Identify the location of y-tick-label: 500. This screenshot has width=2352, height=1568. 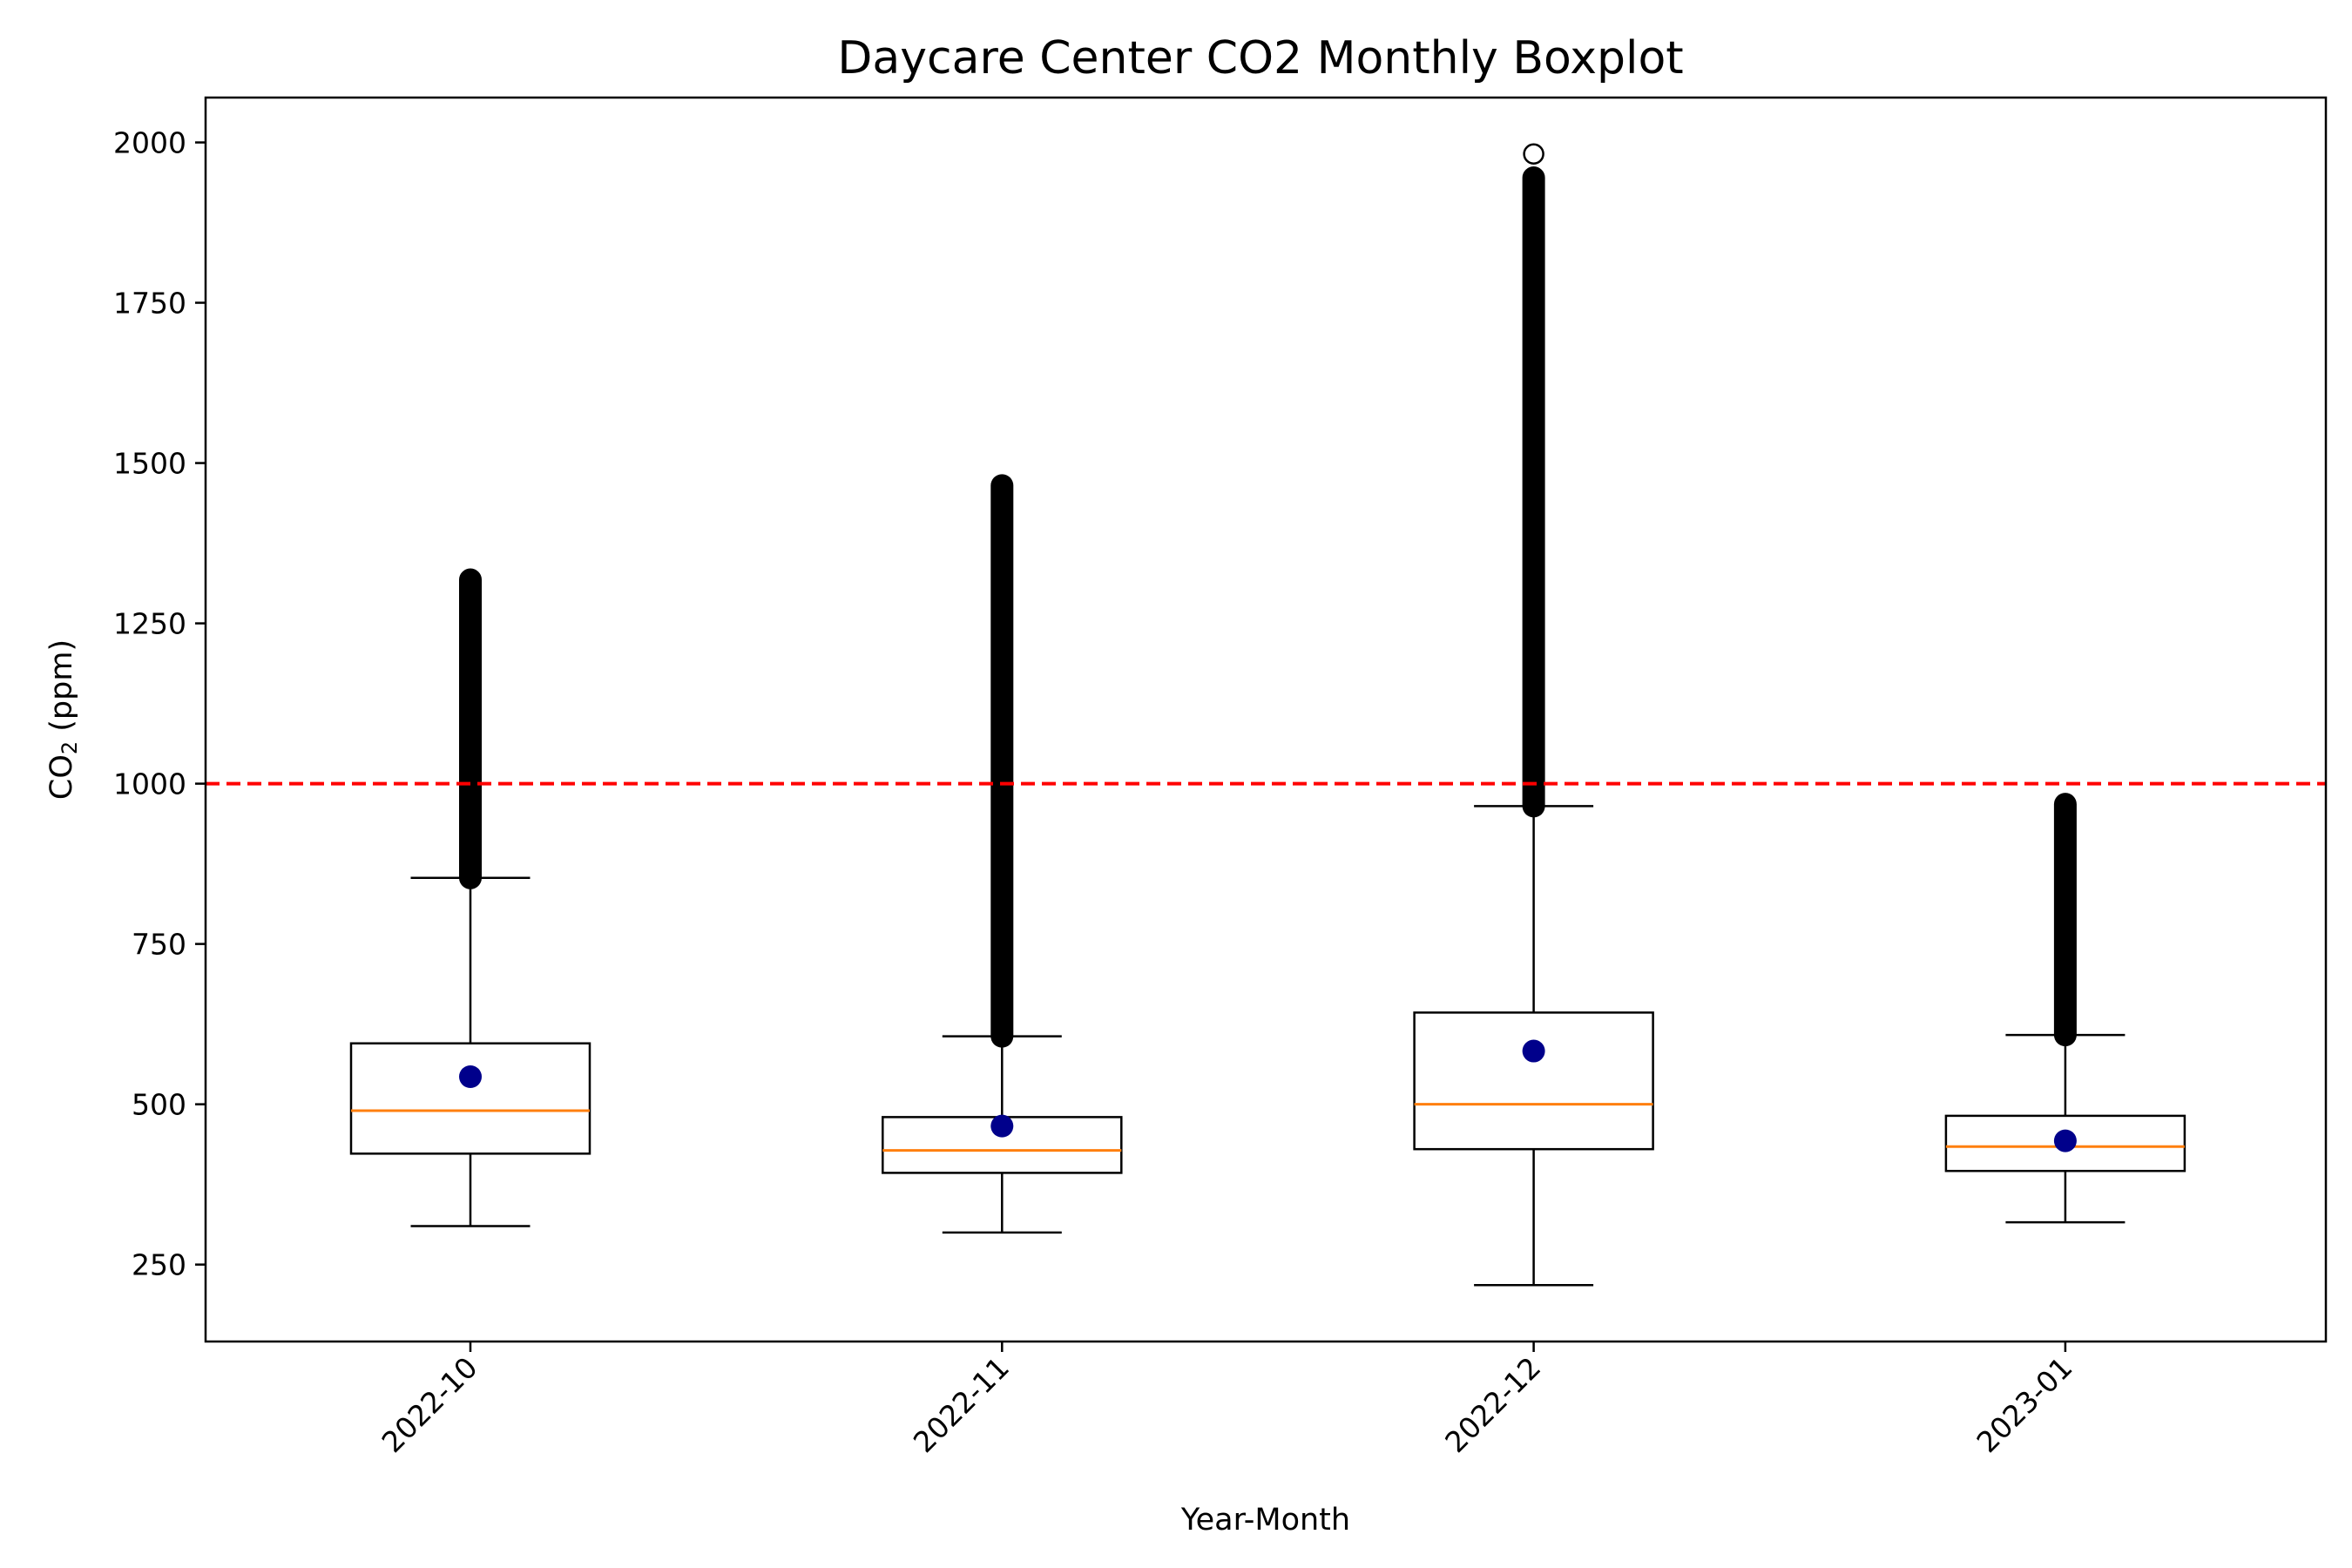
(159, 1105).